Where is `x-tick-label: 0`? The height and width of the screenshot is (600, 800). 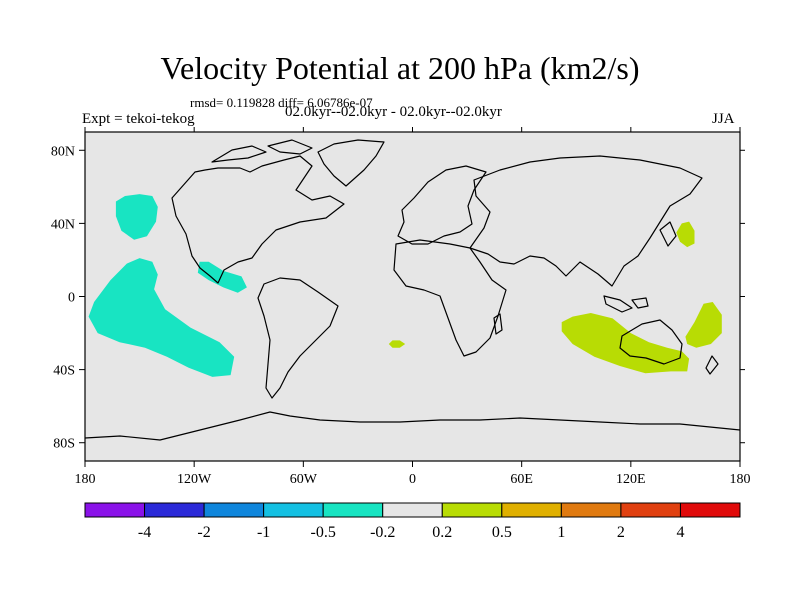
x-tick-label: 0 is located at coordinates (412, 479).